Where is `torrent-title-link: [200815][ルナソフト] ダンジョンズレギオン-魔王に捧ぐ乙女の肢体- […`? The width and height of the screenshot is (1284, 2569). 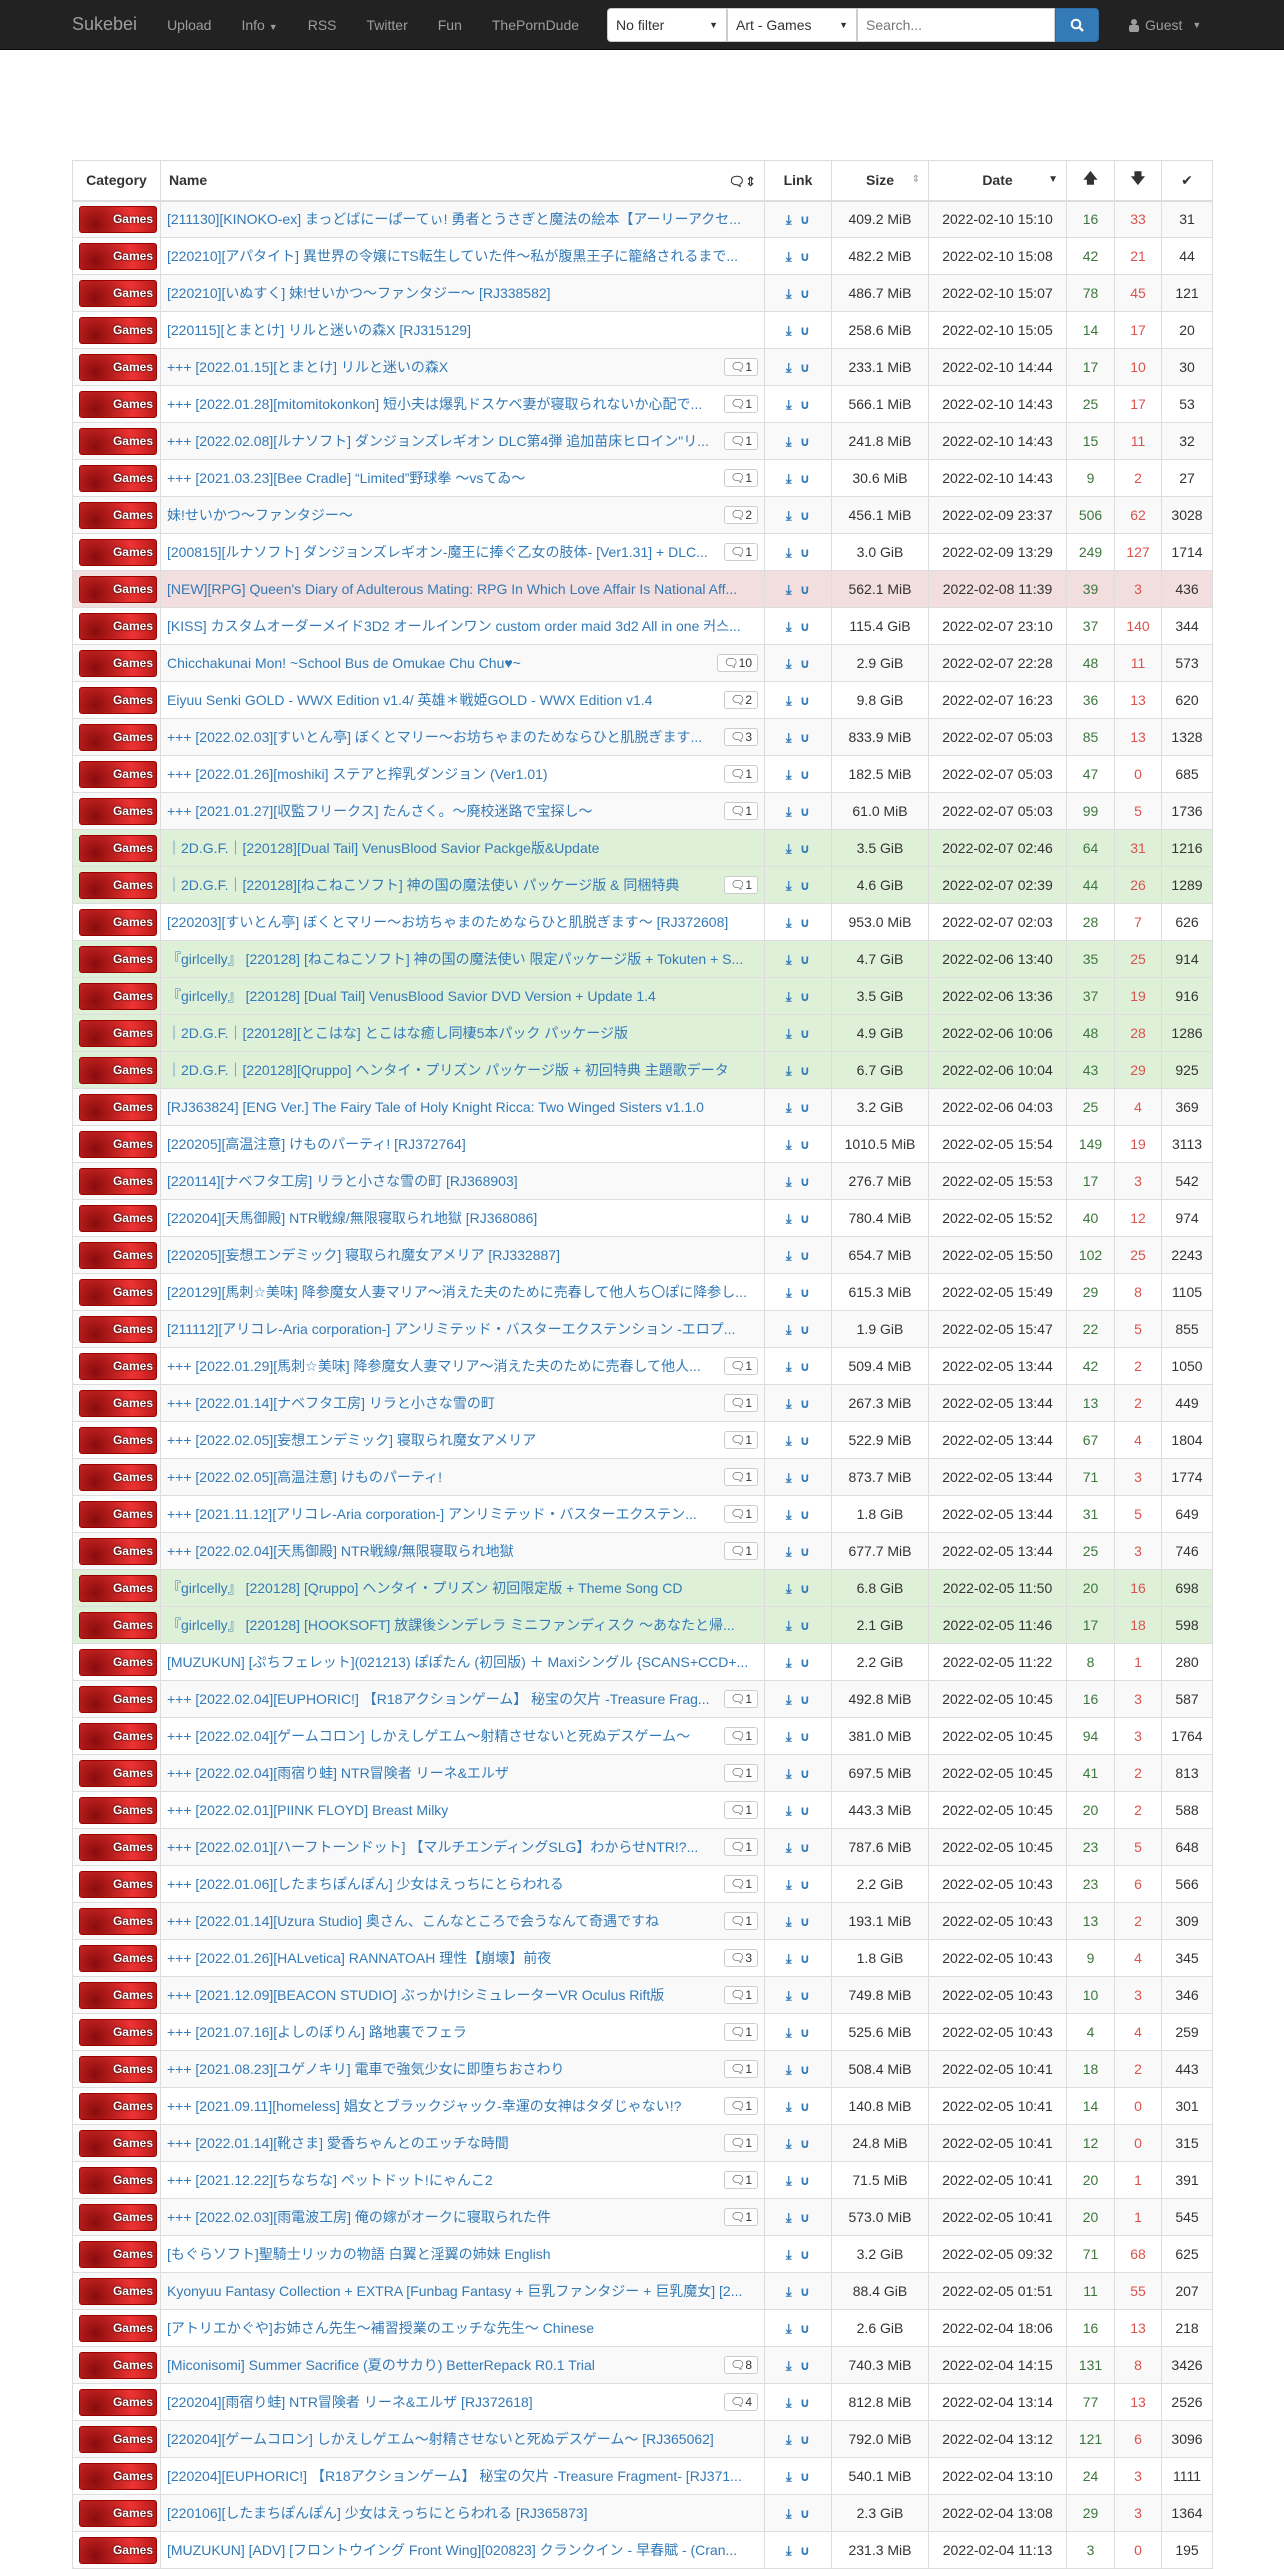
torrent-title-link: [200815][ルナソフト] ダンジョンズレギオン-魔王に捧ぐ乙女の肢体- [… is located at coordinates (437, 552).